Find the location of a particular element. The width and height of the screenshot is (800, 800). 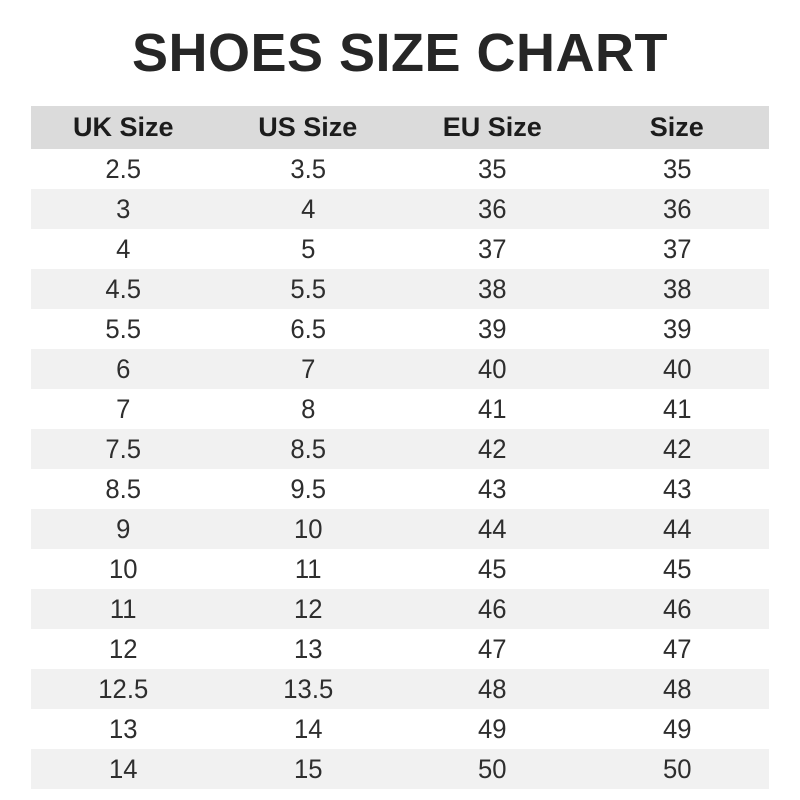

table-row: 9 10 44 44 is located at coordinates (400, 529).